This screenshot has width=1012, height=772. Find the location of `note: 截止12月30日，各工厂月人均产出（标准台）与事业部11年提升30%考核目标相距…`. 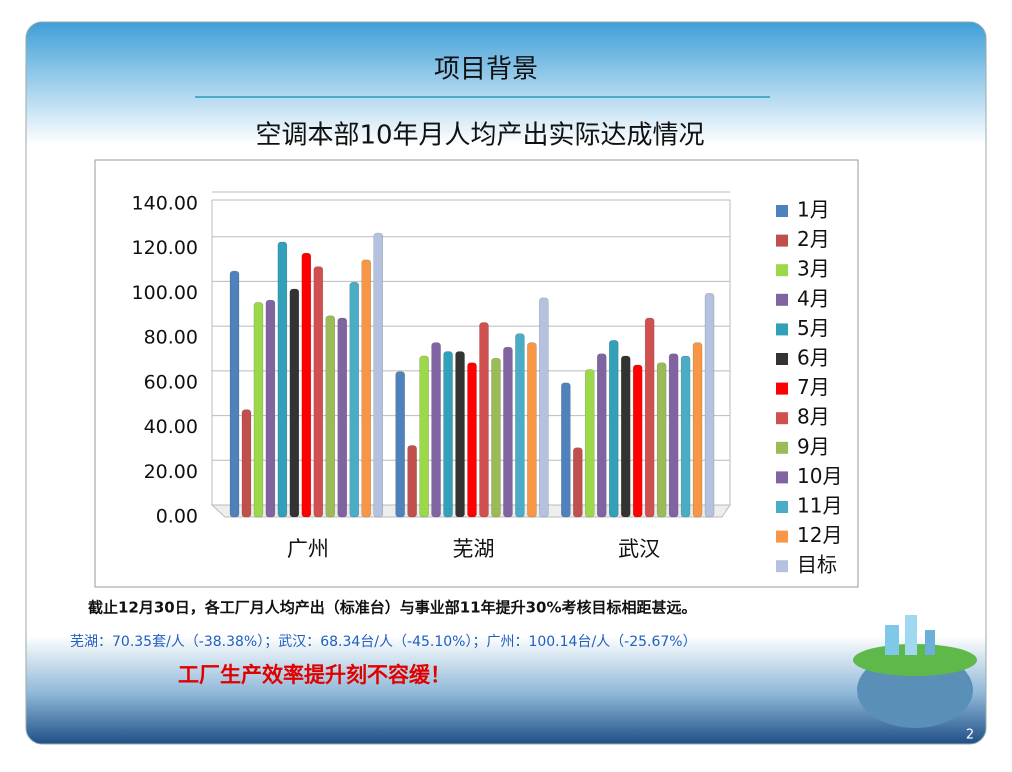

note: 截止12月30日，各工厂月人均产出（标准台）与事业部11年提升30%考核目标相距… is located at coordinates (392, 608).